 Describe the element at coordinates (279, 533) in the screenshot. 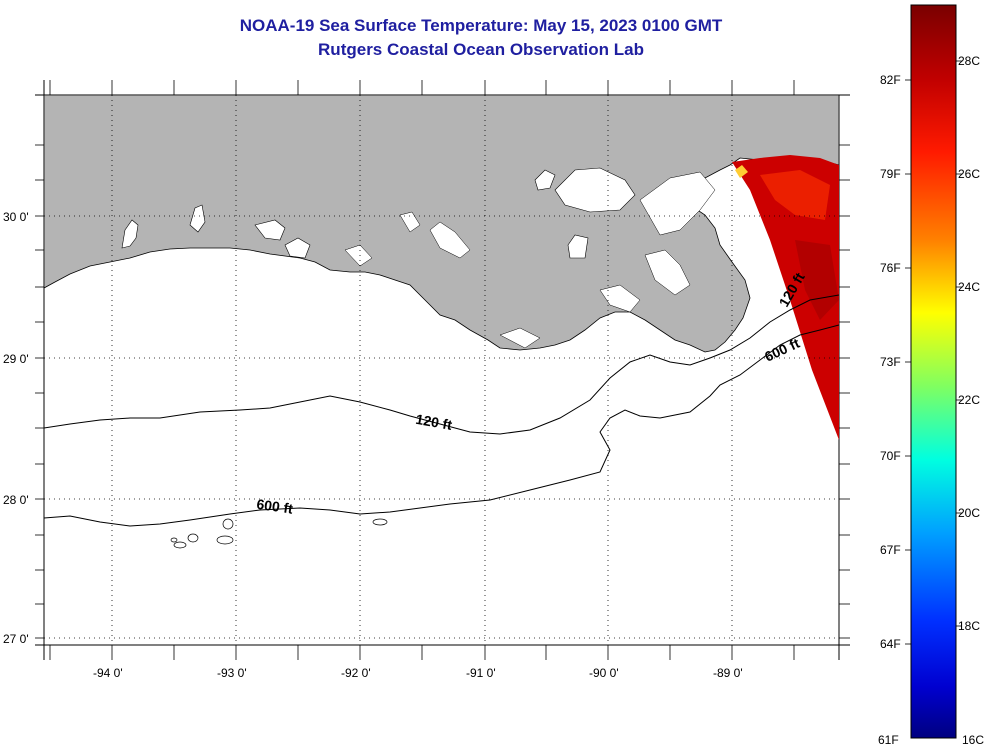

I see `reefs` at that location.